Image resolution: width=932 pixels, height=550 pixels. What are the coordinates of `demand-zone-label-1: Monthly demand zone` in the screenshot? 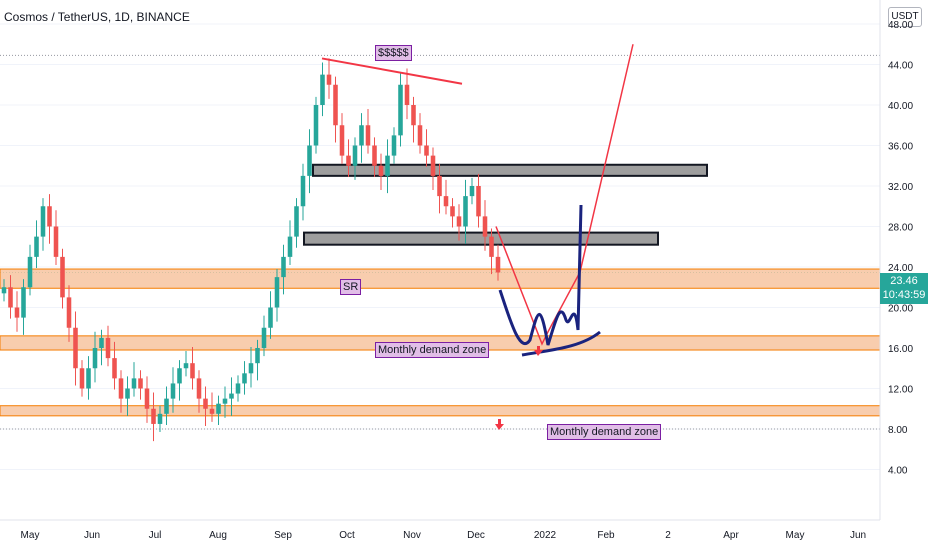 It's located at (432, 350).